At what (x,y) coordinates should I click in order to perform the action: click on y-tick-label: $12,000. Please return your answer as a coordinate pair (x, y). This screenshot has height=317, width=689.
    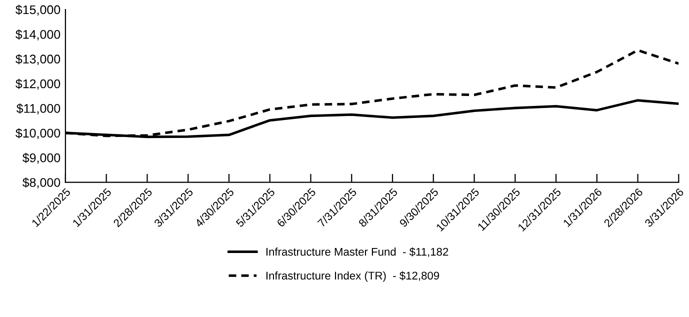
    Looking at the image, I should click on (38, 84).